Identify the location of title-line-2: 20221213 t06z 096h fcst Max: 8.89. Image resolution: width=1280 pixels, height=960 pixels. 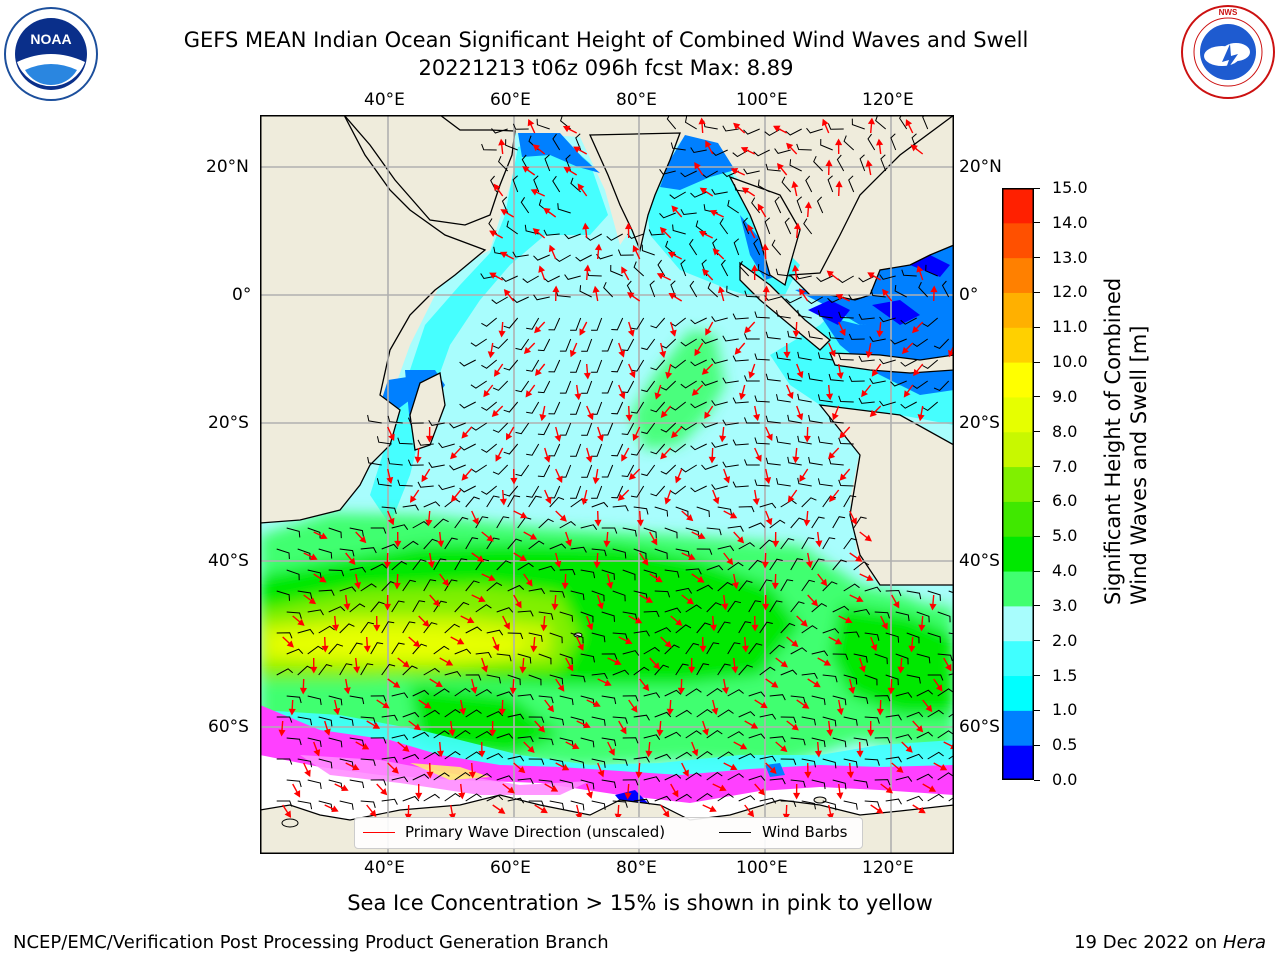
(606, 68).